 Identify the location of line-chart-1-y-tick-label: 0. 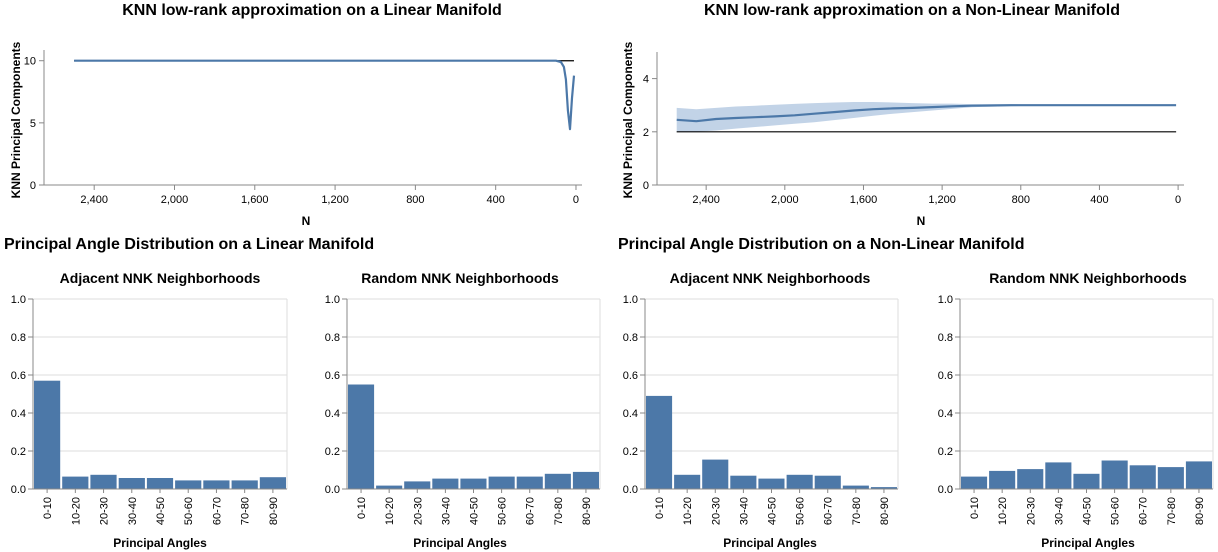
(33, 186).